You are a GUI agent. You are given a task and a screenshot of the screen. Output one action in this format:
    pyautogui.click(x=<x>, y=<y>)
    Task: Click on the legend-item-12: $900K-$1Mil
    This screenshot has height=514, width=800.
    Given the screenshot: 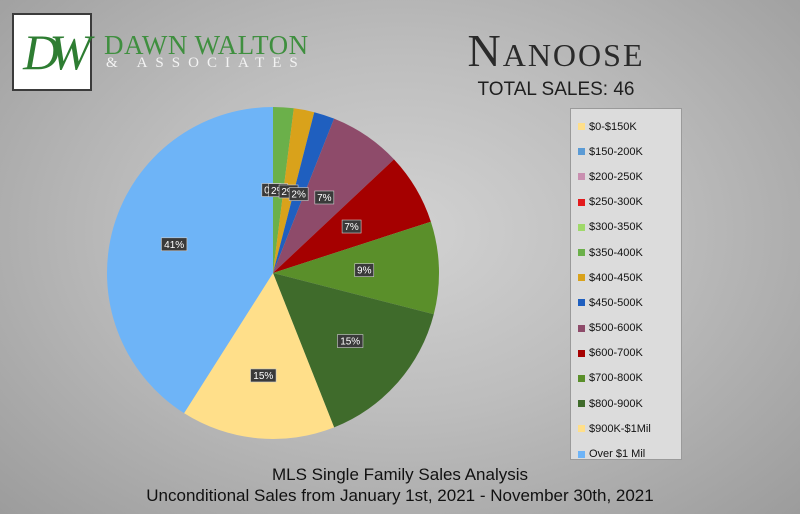 What is the action you would take?
    pyautogui.click(x=626, y=428)
    